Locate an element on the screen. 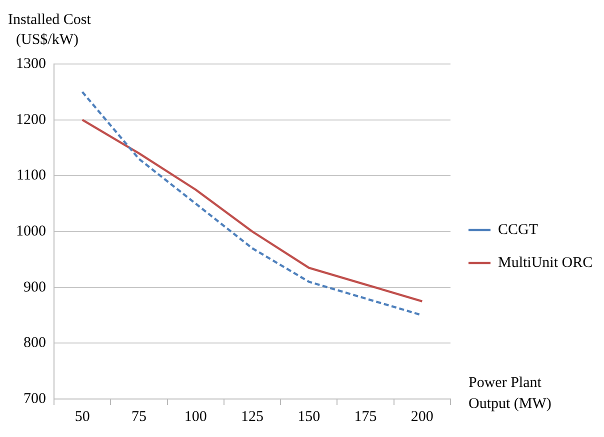 This screenshot has width=604, height=437. y-axis-title: Installed Cost (US$/kW) is located at coordinates (50, 30).